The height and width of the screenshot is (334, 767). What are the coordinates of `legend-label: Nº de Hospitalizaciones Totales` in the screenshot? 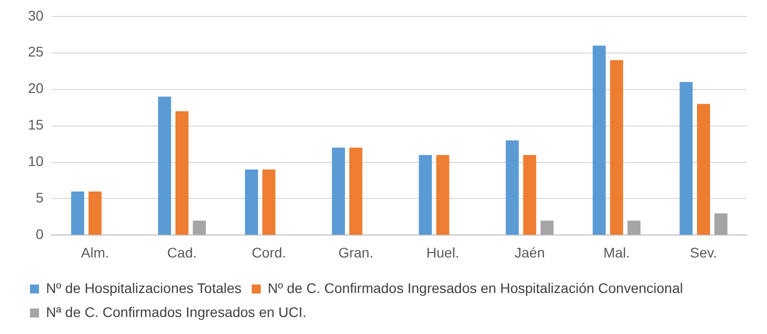 It's located at (144, 288).